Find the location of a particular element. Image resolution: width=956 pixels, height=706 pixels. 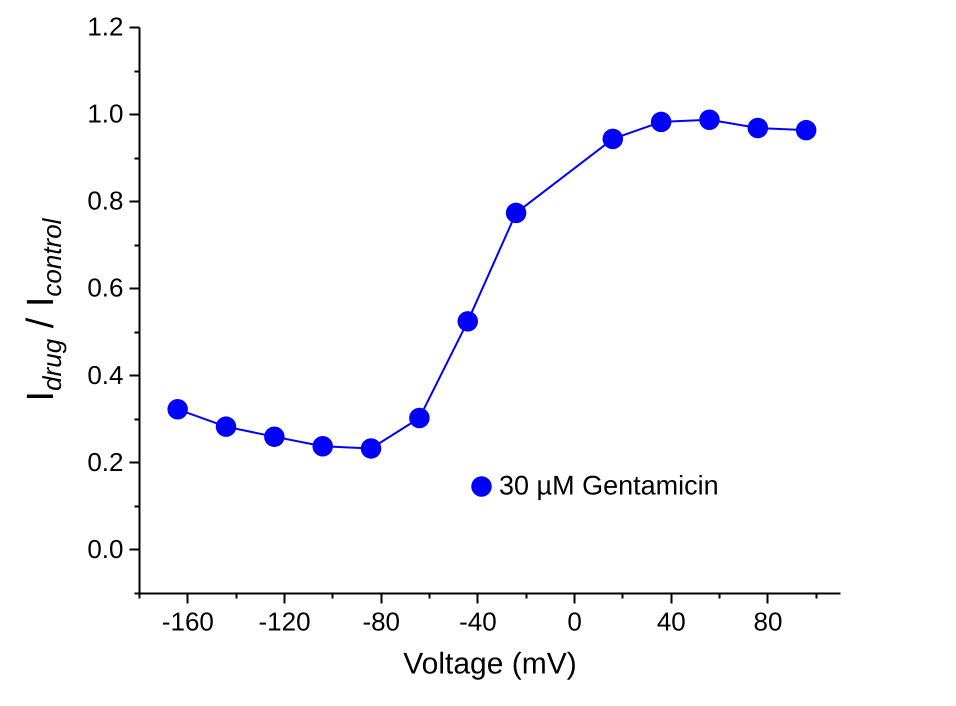

x-tick-label: 40 is located at coordinates (671, 621).